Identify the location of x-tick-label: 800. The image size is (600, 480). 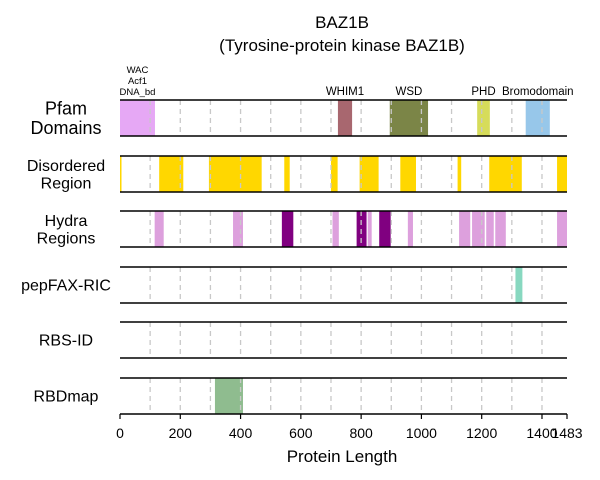
(361, 433).